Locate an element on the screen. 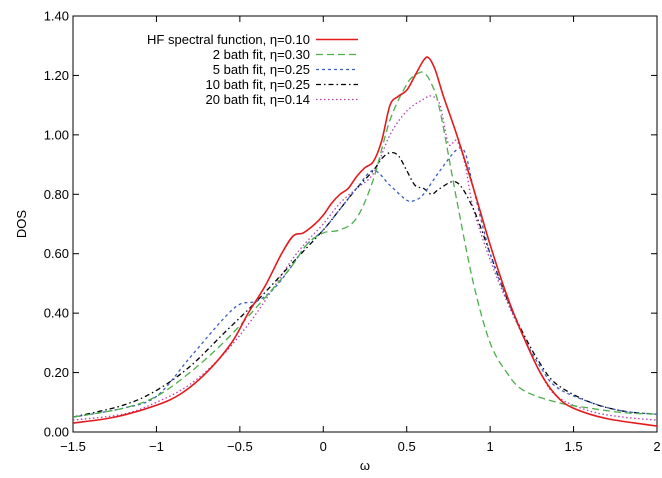 Image resolution: width=662 pixels, height=478 pixels. y-tick-label: 0.80 is located at coordinates (56, 194).